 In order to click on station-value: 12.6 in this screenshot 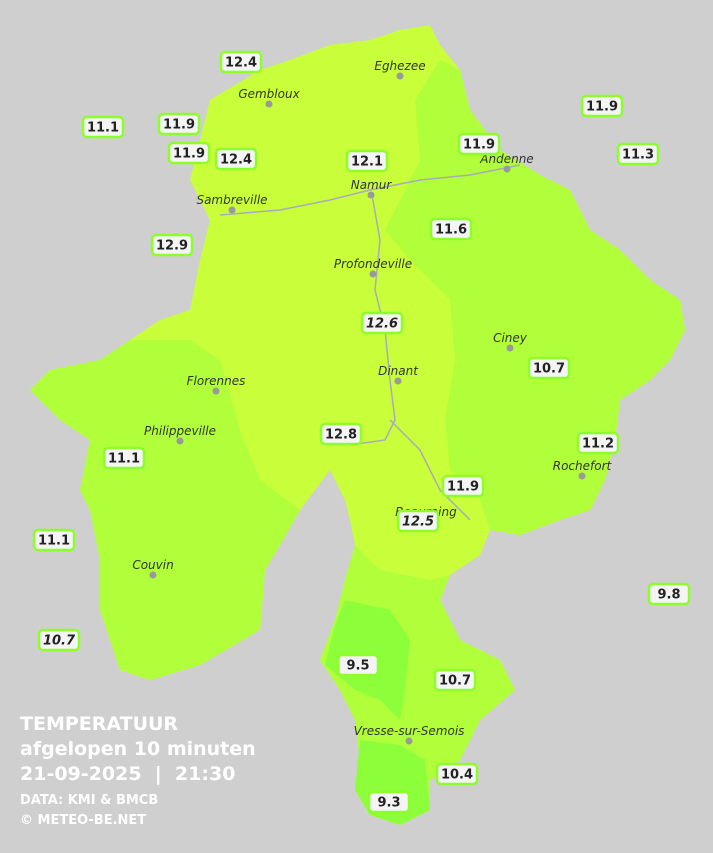, I will do `click(382, 324)`.